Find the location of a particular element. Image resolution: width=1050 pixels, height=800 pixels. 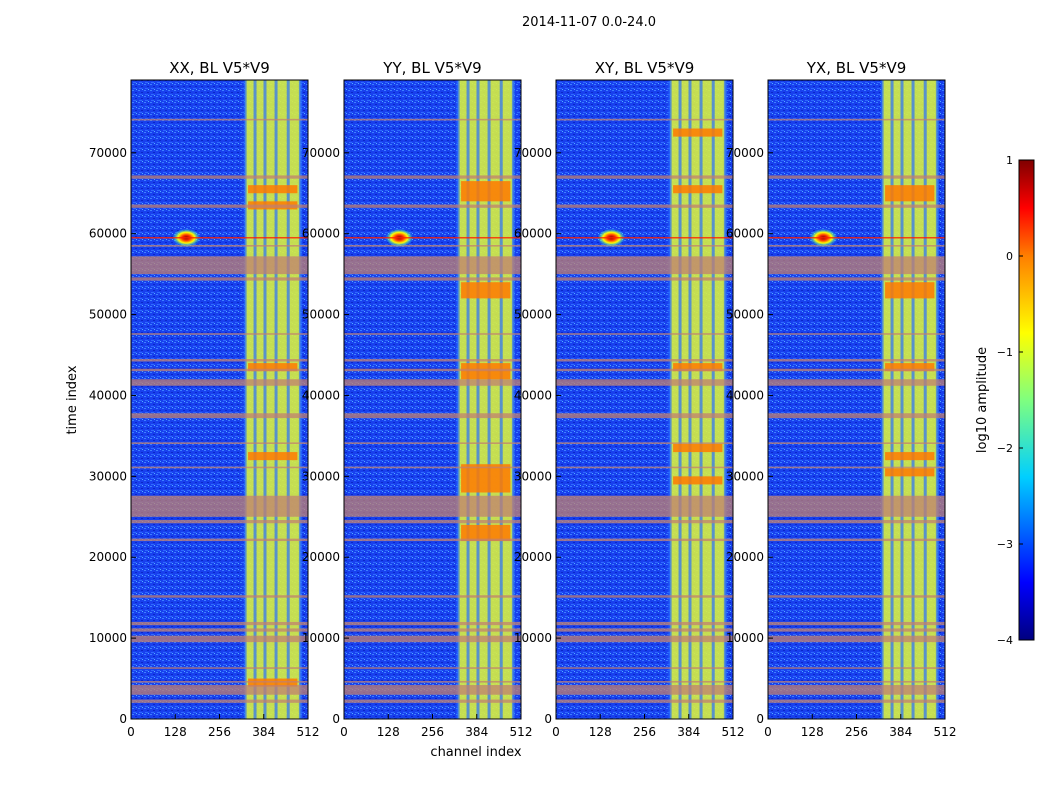

colorbar-tick-label: 1 is located at coordinates (1009, 160).